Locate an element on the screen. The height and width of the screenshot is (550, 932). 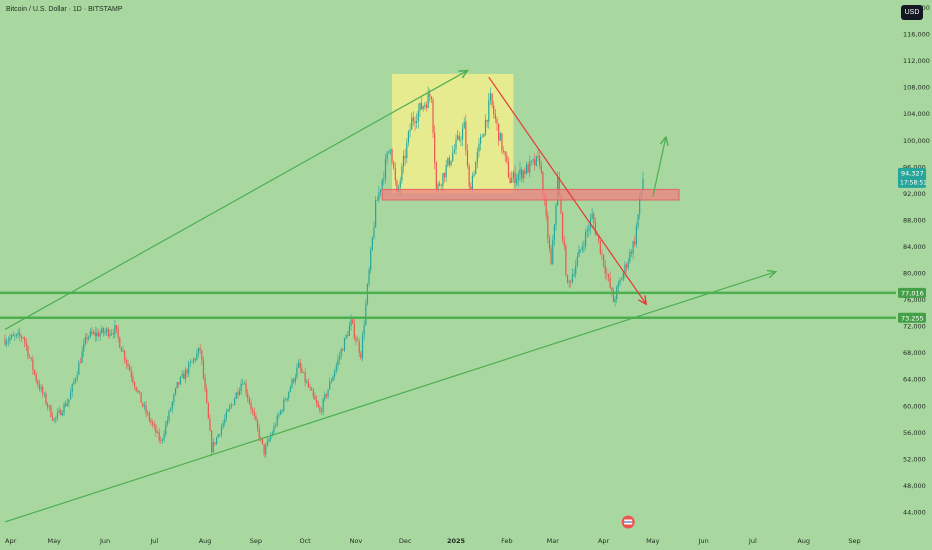
x-tick-label: Aug is located at coordinates (803, 541).